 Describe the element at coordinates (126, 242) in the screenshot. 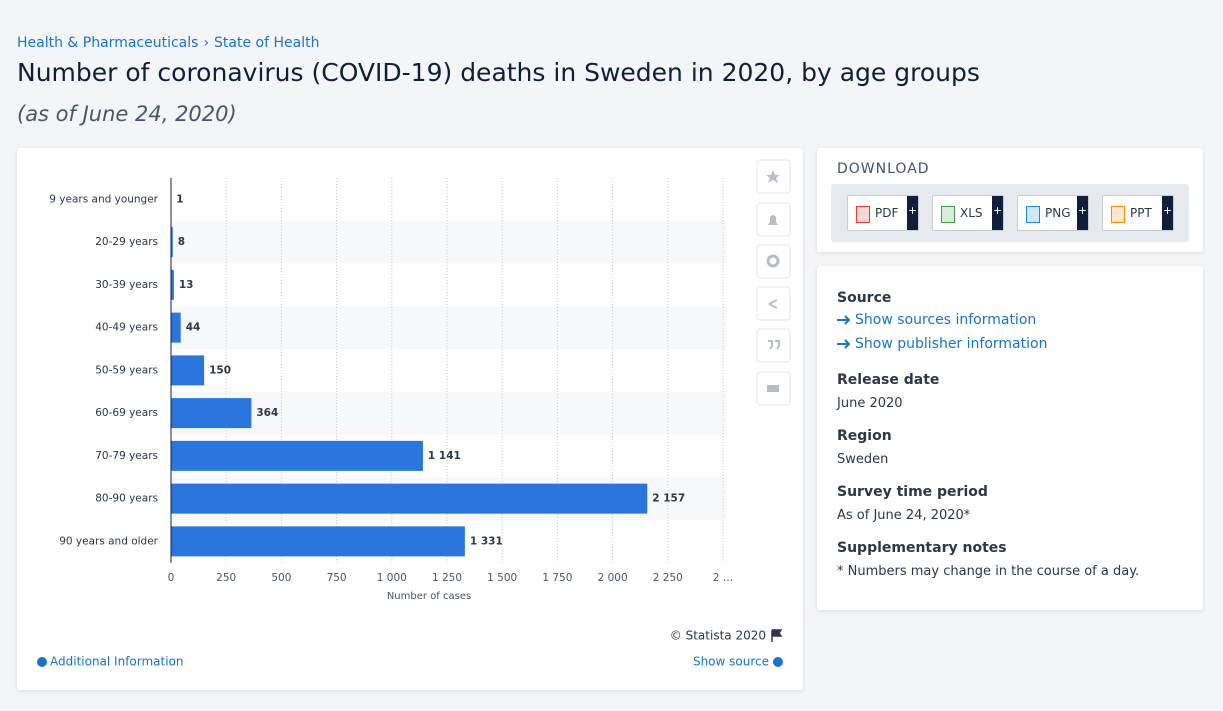

I see `y-tick-label: 20-29 years` at that location.